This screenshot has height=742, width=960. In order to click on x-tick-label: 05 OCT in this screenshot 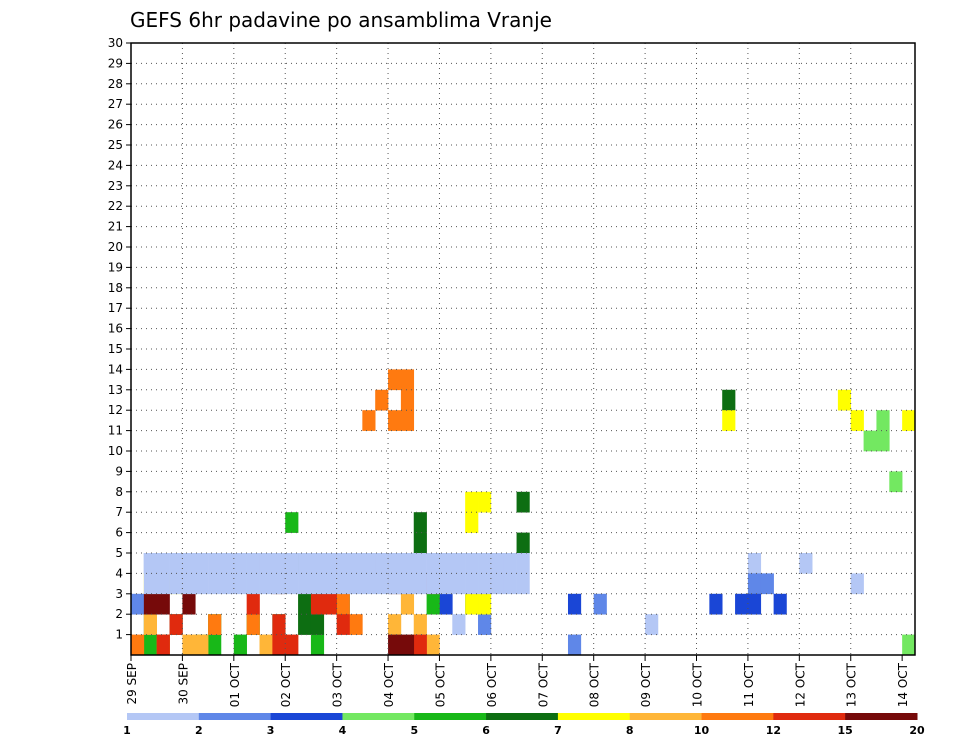, I will do `click(441, 684)`.